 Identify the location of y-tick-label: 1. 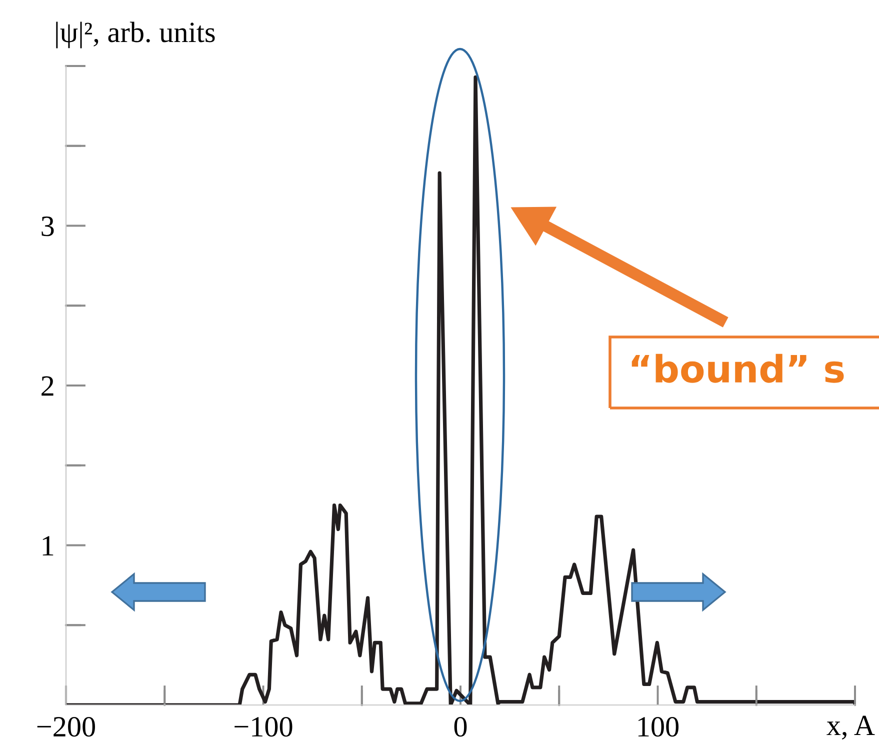
(48, 546).